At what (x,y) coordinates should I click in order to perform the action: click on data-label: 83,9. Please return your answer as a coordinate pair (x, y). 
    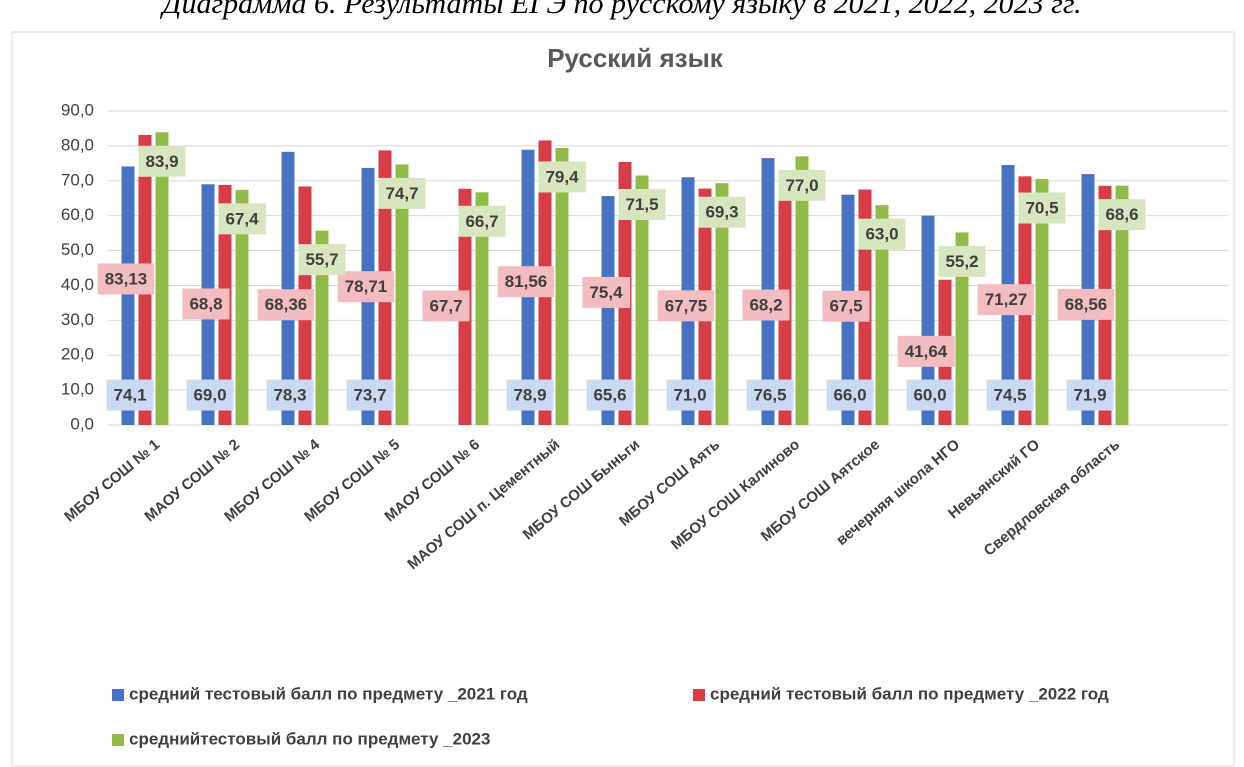
    Looking at the image, I should click on (161, 161).